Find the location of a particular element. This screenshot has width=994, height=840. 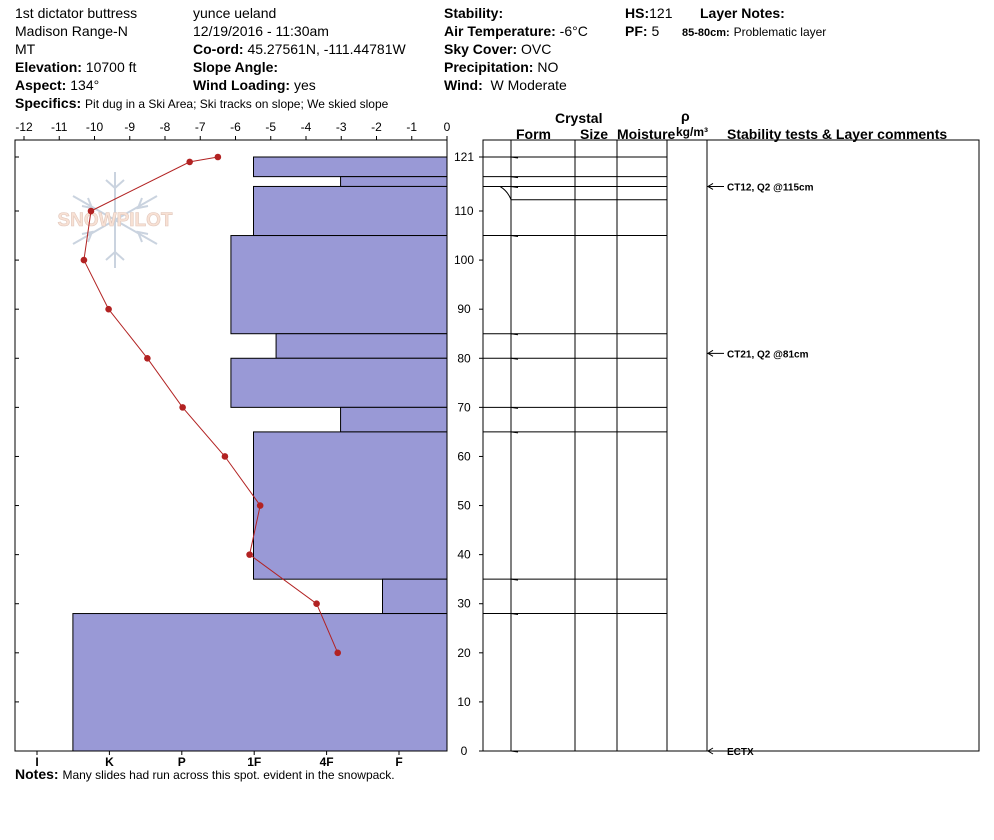

air-temp-value: -6°C is located at coordinates (573, 31).